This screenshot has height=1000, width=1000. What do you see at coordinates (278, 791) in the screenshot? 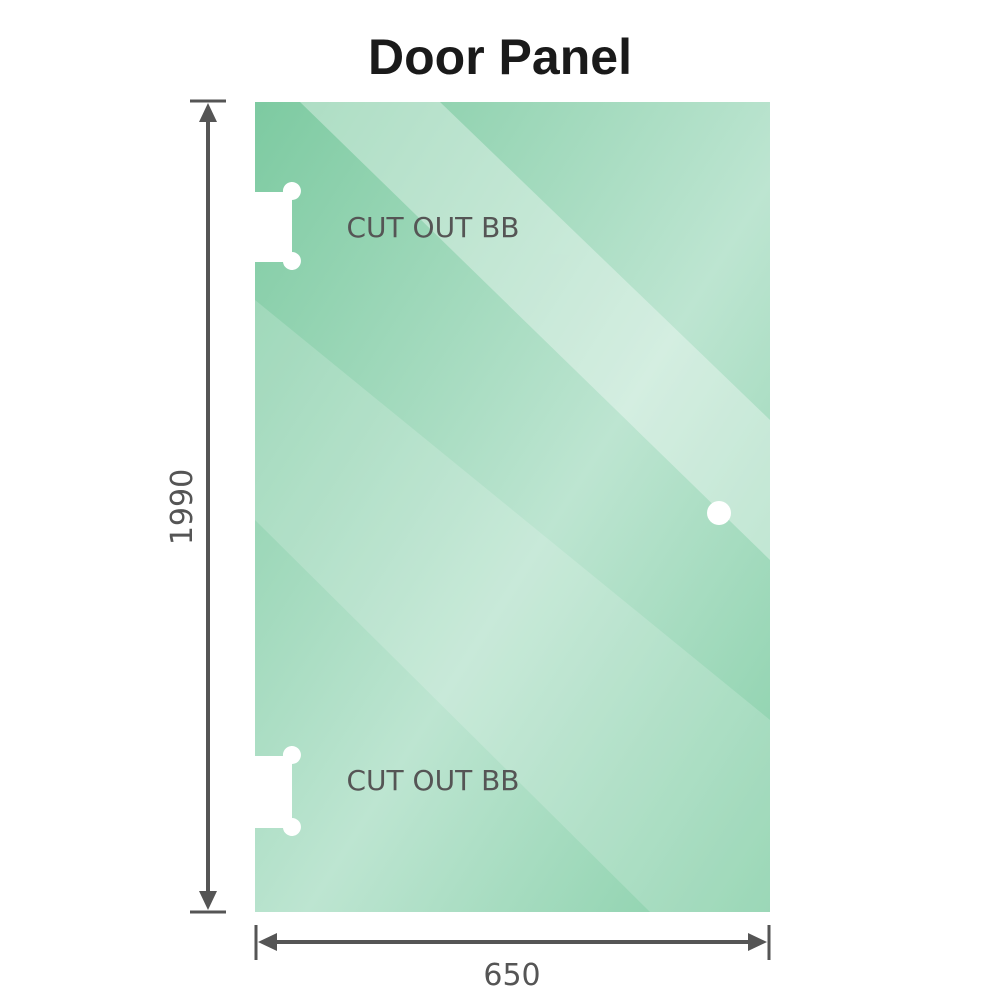
I see `hinge-cutout-bottom` at bounding box center [278, 791].